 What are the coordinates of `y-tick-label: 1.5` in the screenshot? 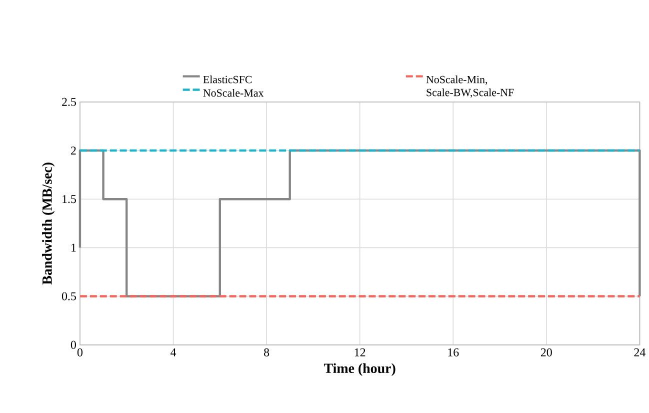 It's located at (69, 199).